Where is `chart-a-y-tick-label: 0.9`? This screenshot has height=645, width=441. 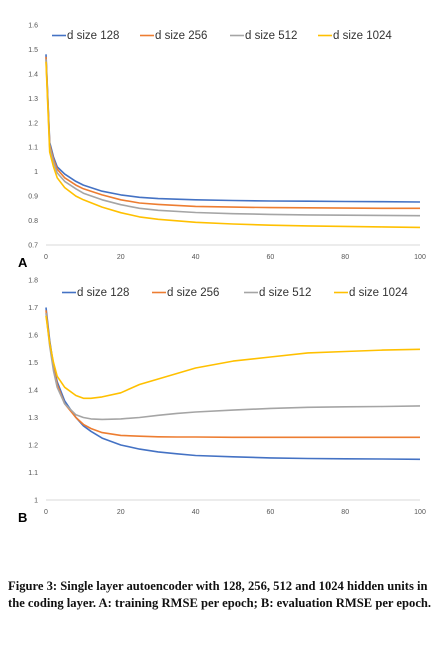 chart-a-y-tick-label: 0.9 is located at coordinates (33, 197).